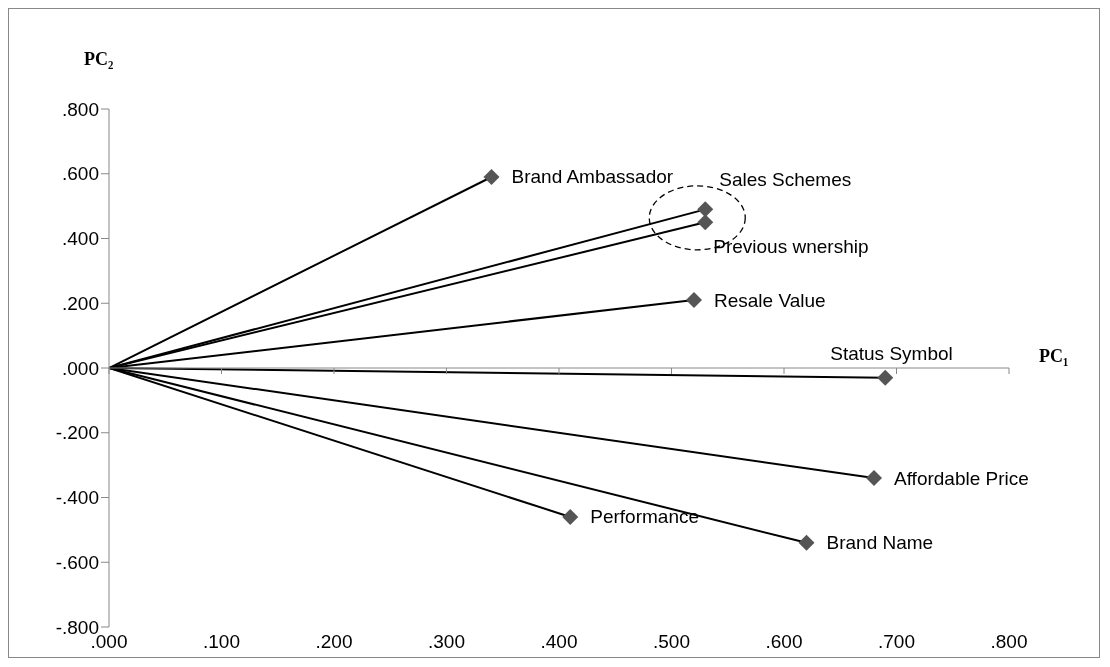 The width and height of the screenshot is (1110, 667). I want to click on x-tick-label: .200, so click(334, 642).